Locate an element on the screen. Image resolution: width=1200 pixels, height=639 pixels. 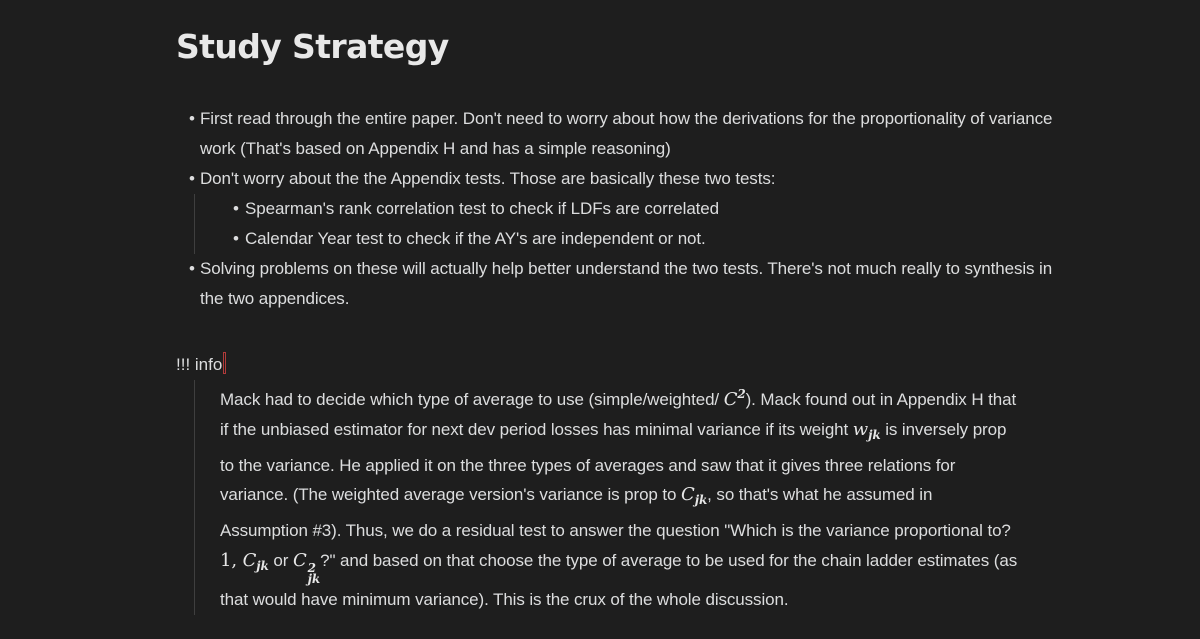
math-one-c-jk: 1, Cjk is located at coordinates (244, 561).